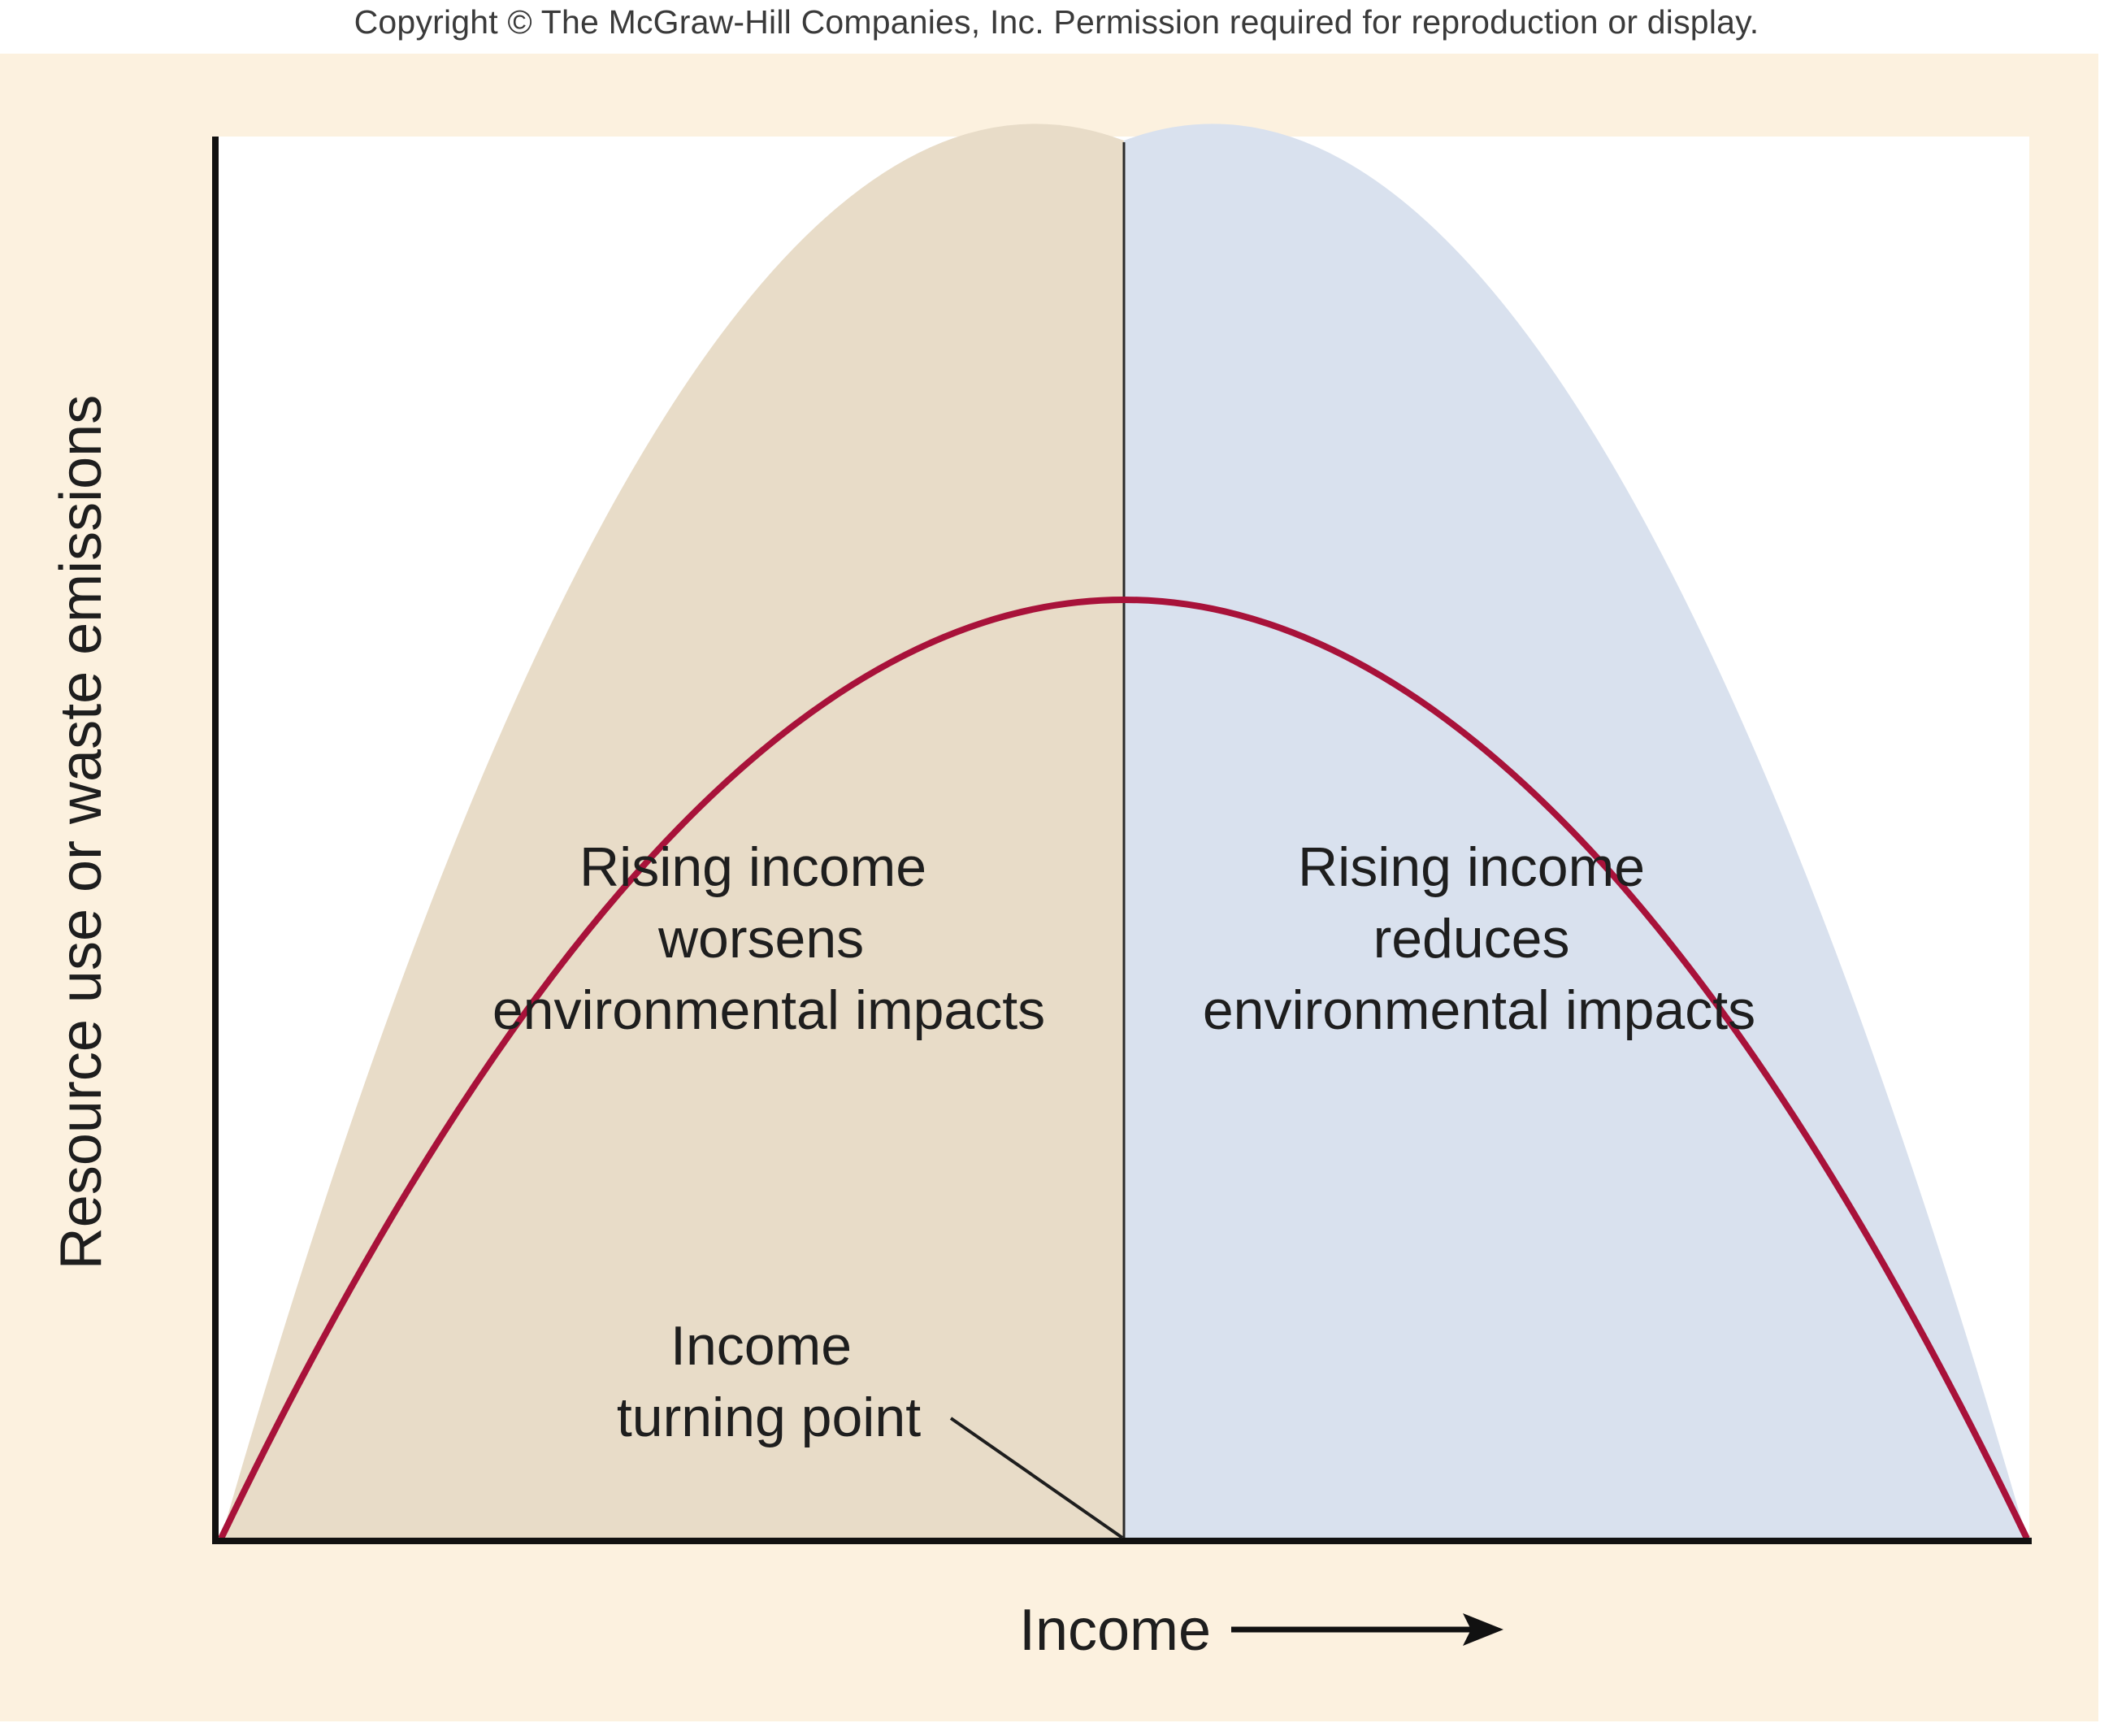  What do you see at coordinates (761, 1346) in the screenshot?
I see `turning-point-line-1: Income` at bounding box center [761, 1346].